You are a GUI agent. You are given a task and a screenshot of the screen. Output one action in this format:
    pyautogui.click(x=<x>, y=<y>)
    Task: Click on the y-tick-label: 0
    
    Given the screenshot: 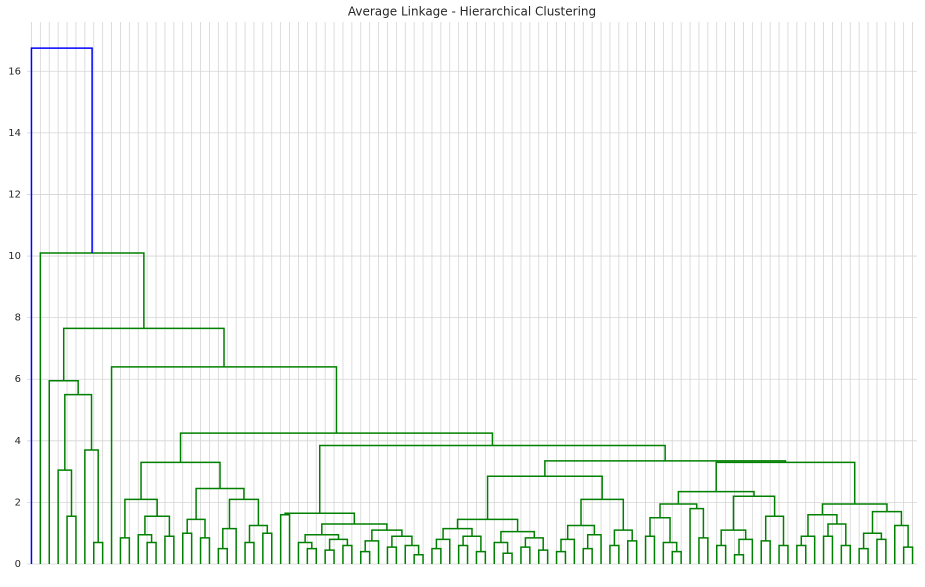 What is the action you would take?
    pyautogui.click(x=18, y=564)
    